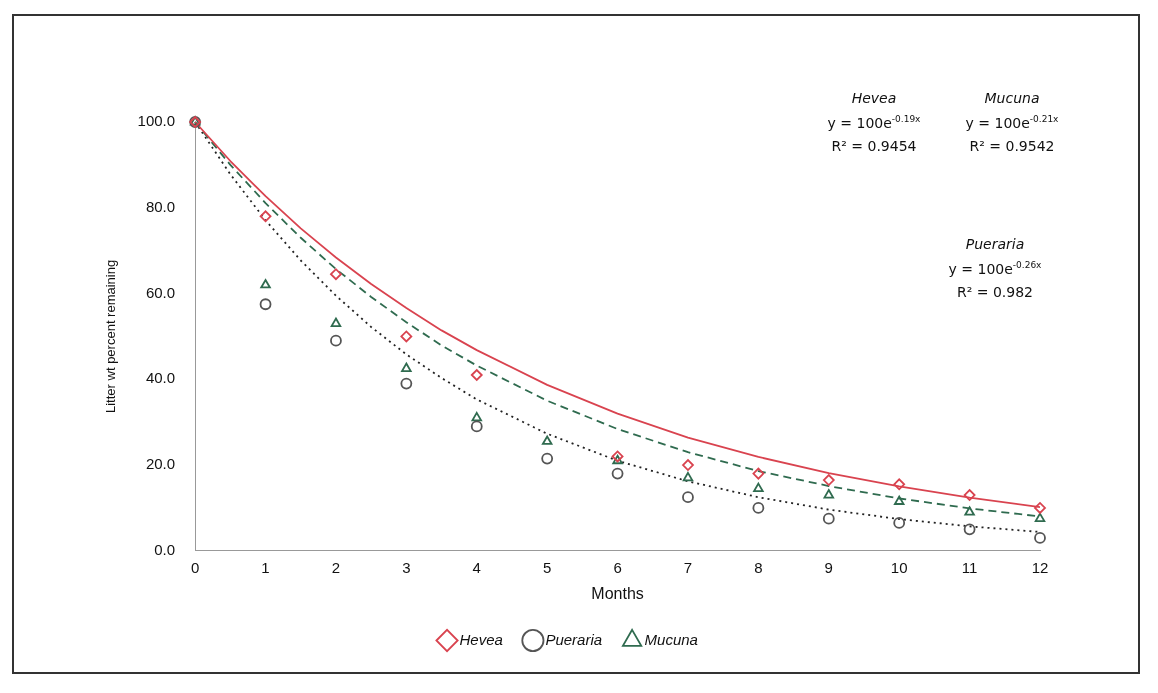 This screenshot has width=1158, height=693. I want to click on x-tick-label: 5, so click(547, 567).